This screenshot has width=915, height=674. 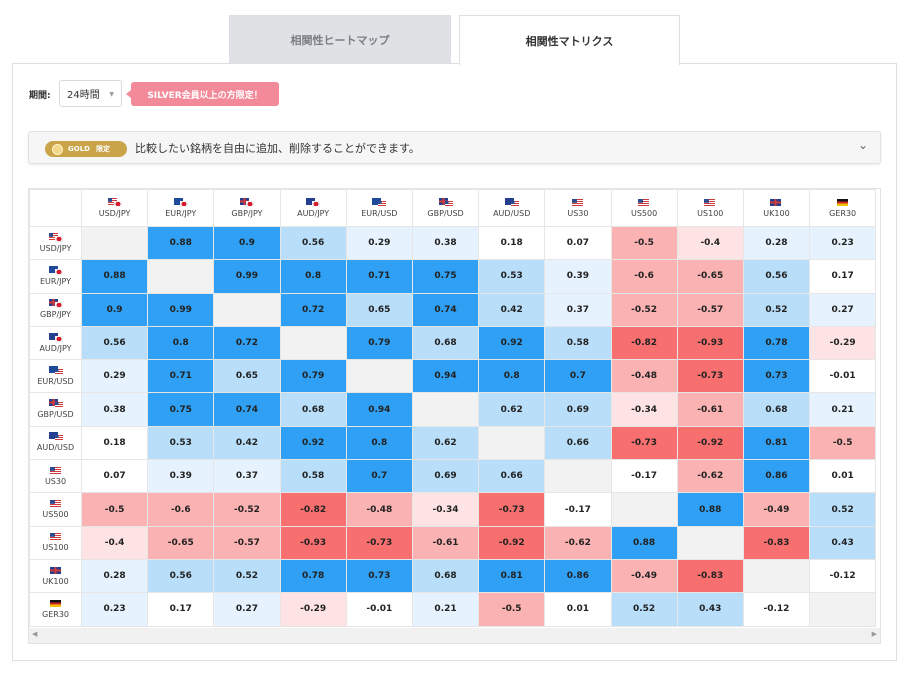 I want to click on correlation-cell: 0.78, so click(x=313, y=576).